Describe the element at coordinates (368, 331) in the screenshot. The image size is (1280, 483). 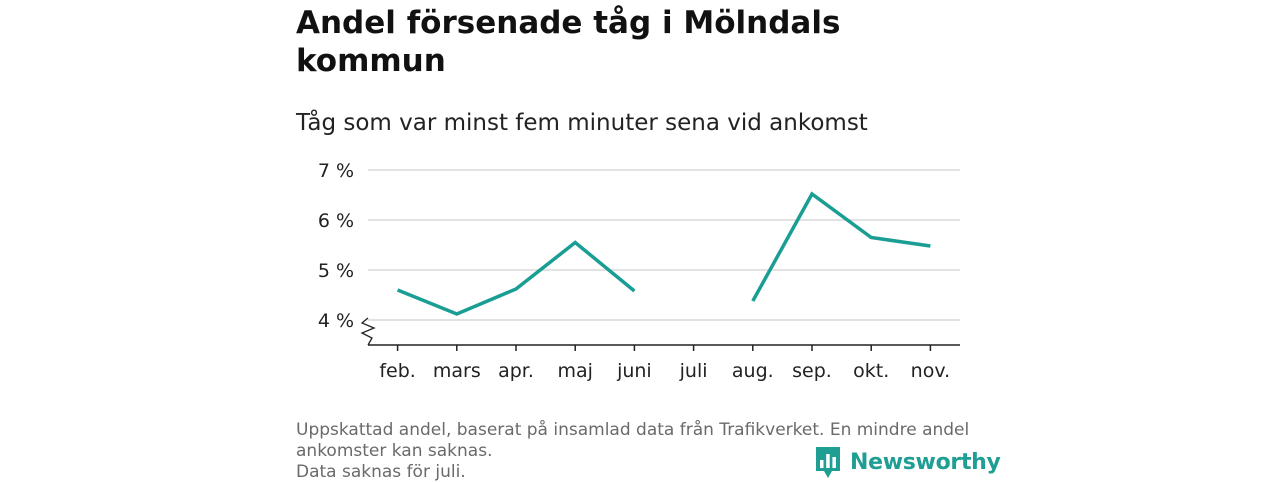
I see `y-axis-break-icon` at that location.